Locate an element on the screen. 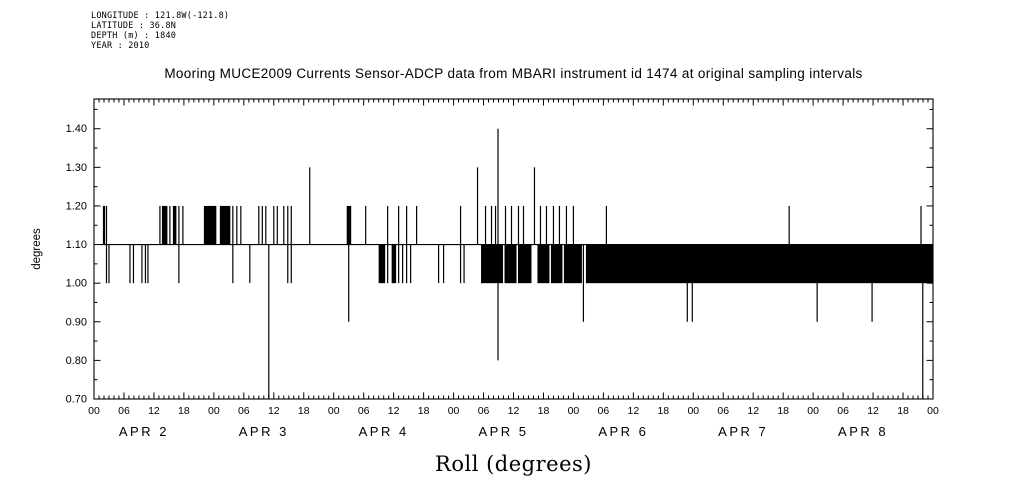  metadata-line-depth: DEPTH (m) : 1840 is located at coordinates (134, 36).